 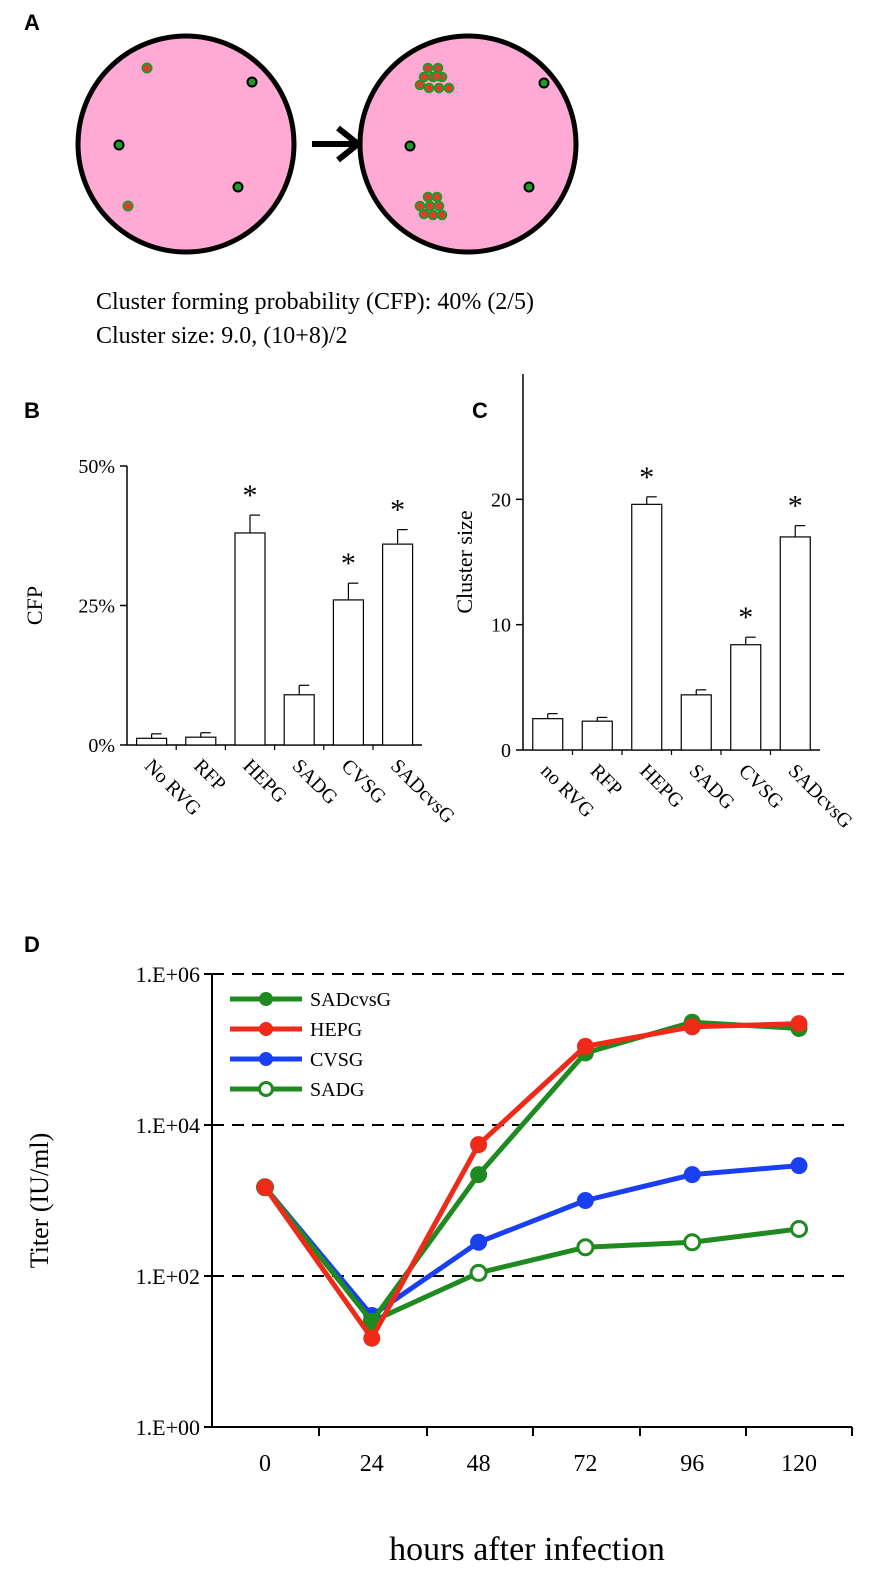 I want to click on series-line-sadcvsg, so click(x=531, y=1171).